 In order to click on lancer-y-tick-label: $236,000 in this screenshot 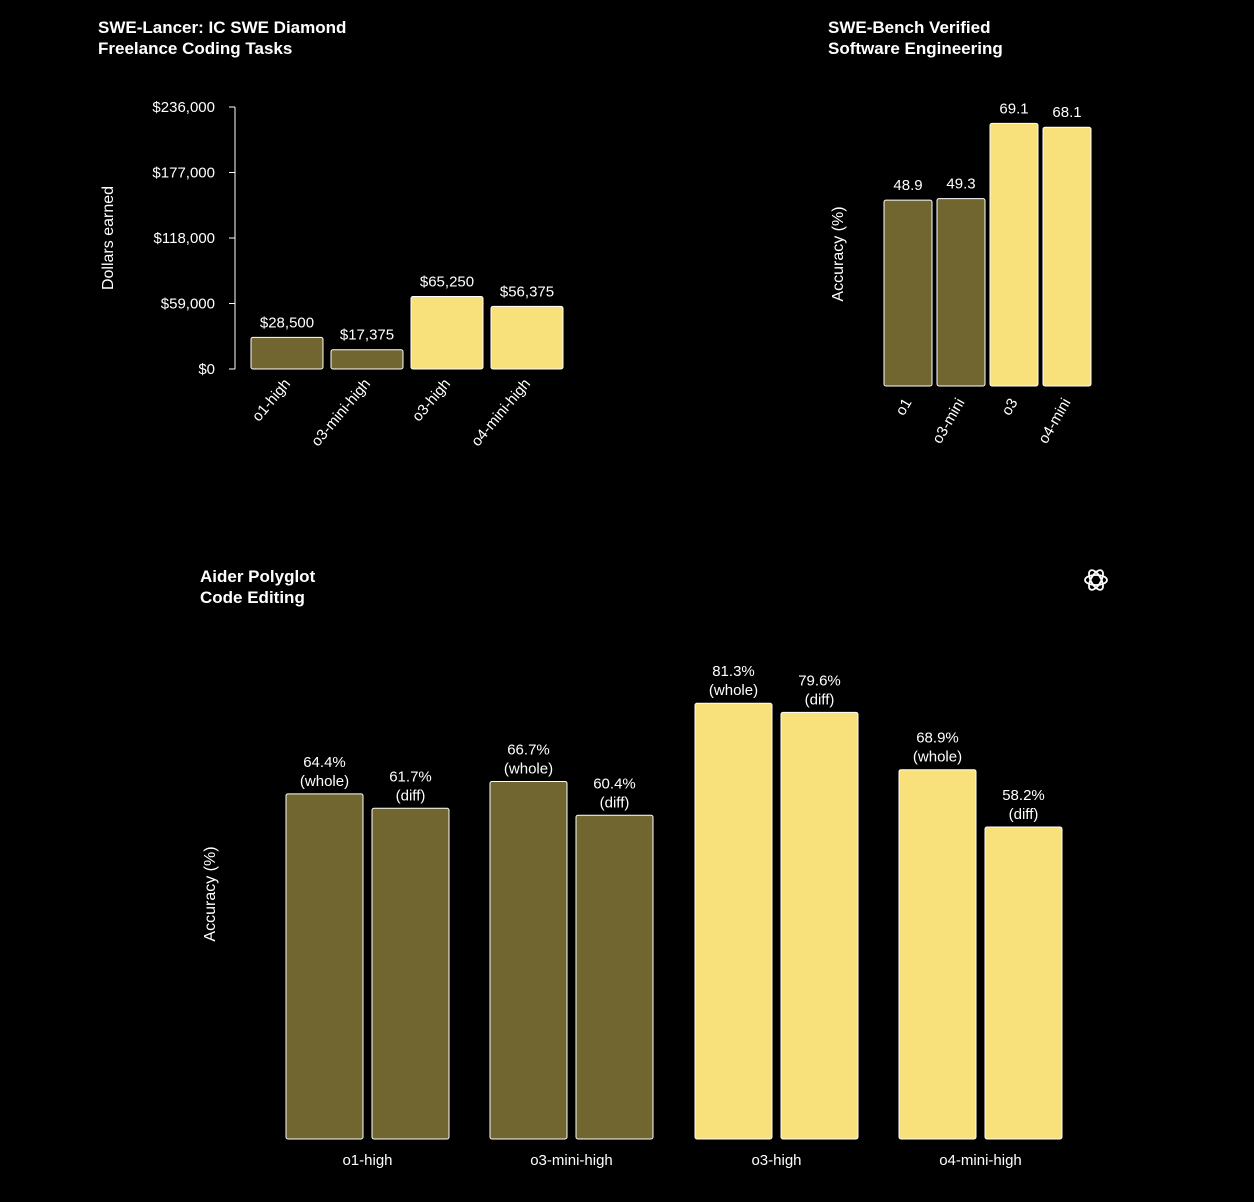, I will do `click(183, 107)`.